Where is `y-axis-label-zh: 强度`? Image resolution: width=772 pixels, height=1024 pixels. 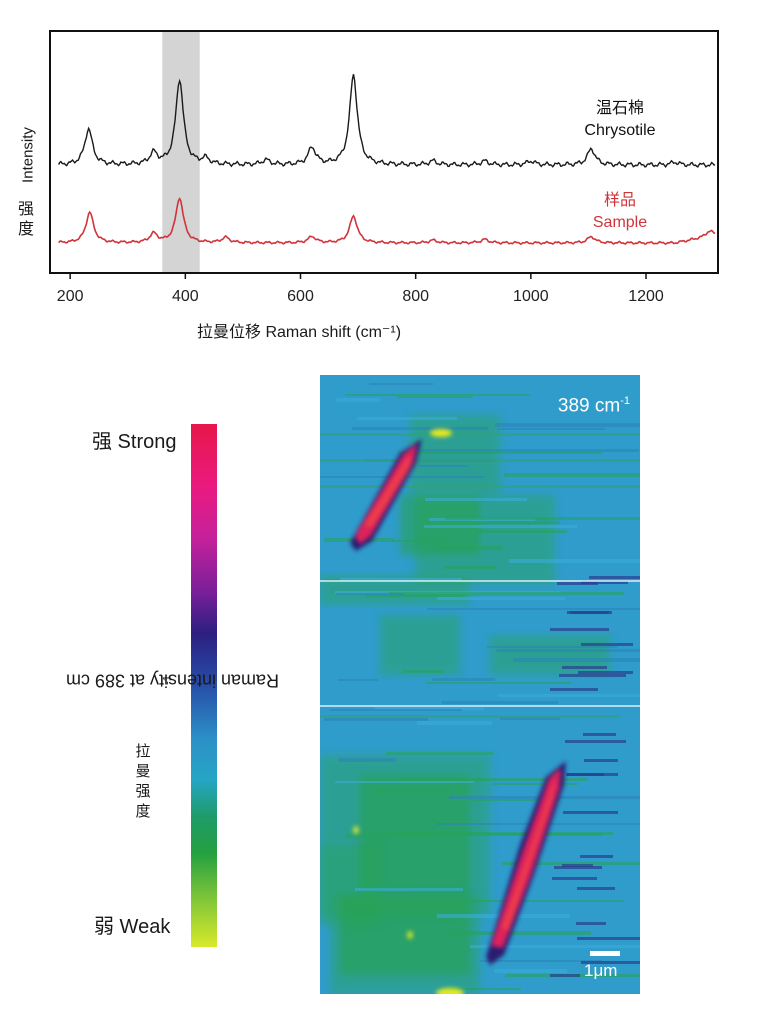
y-axis-label-zh: 强度 is located at coordinates (25, 219).